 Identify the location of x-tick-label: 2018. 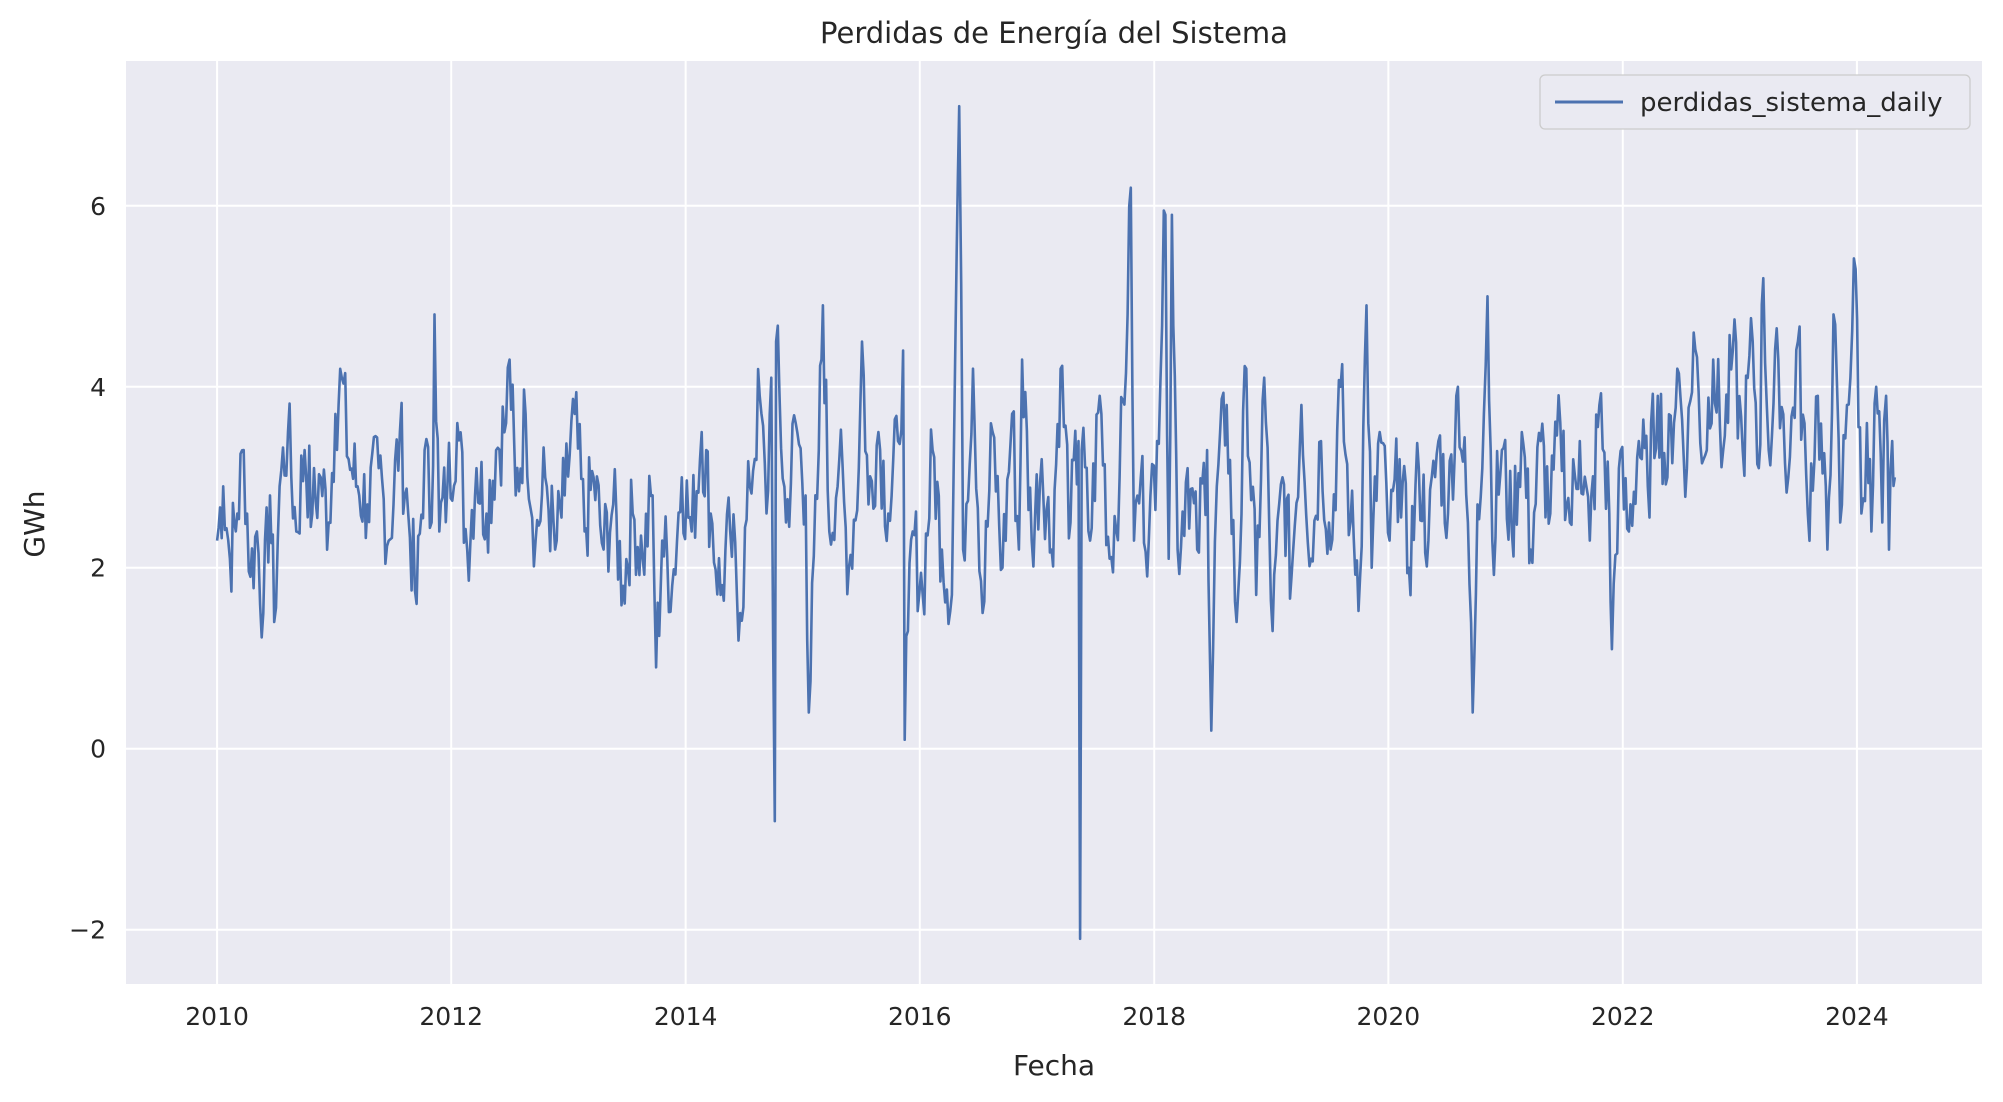
(1154, 1016).